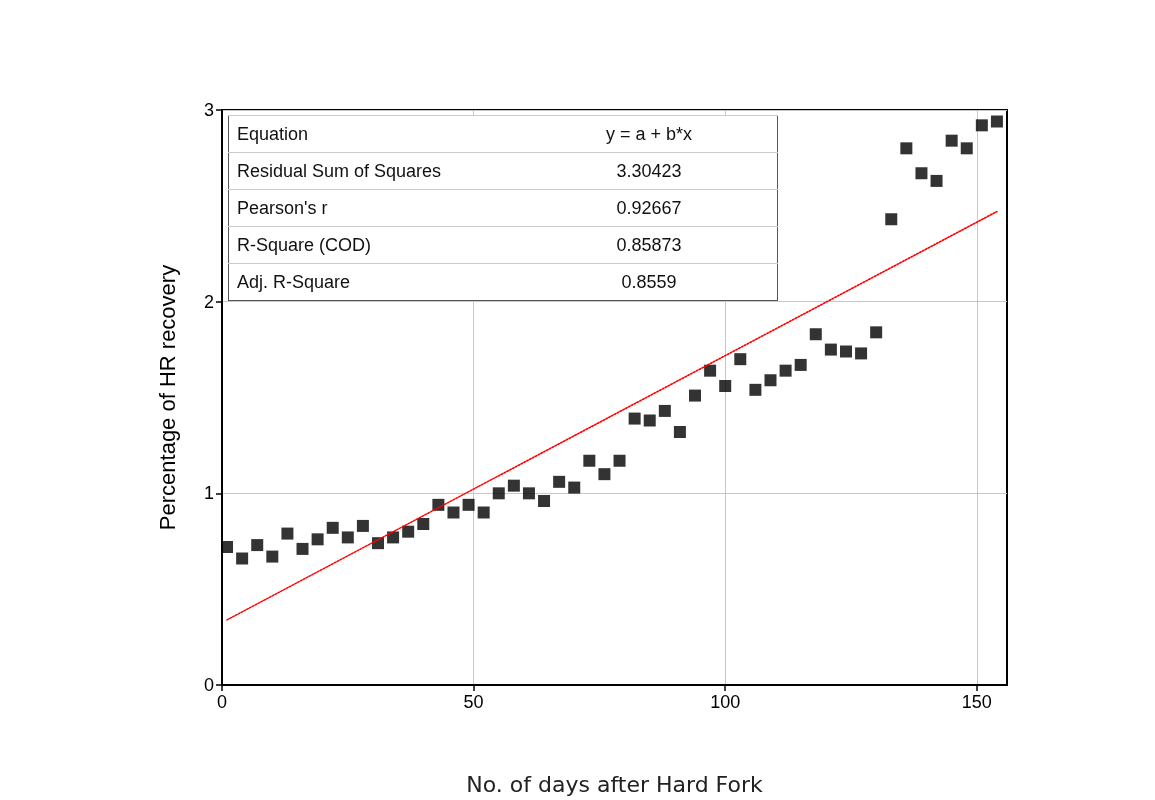 The height and width of the screenshot is (800, 1155). I want to click on annotation: Pearson's r, so click(374, 208).